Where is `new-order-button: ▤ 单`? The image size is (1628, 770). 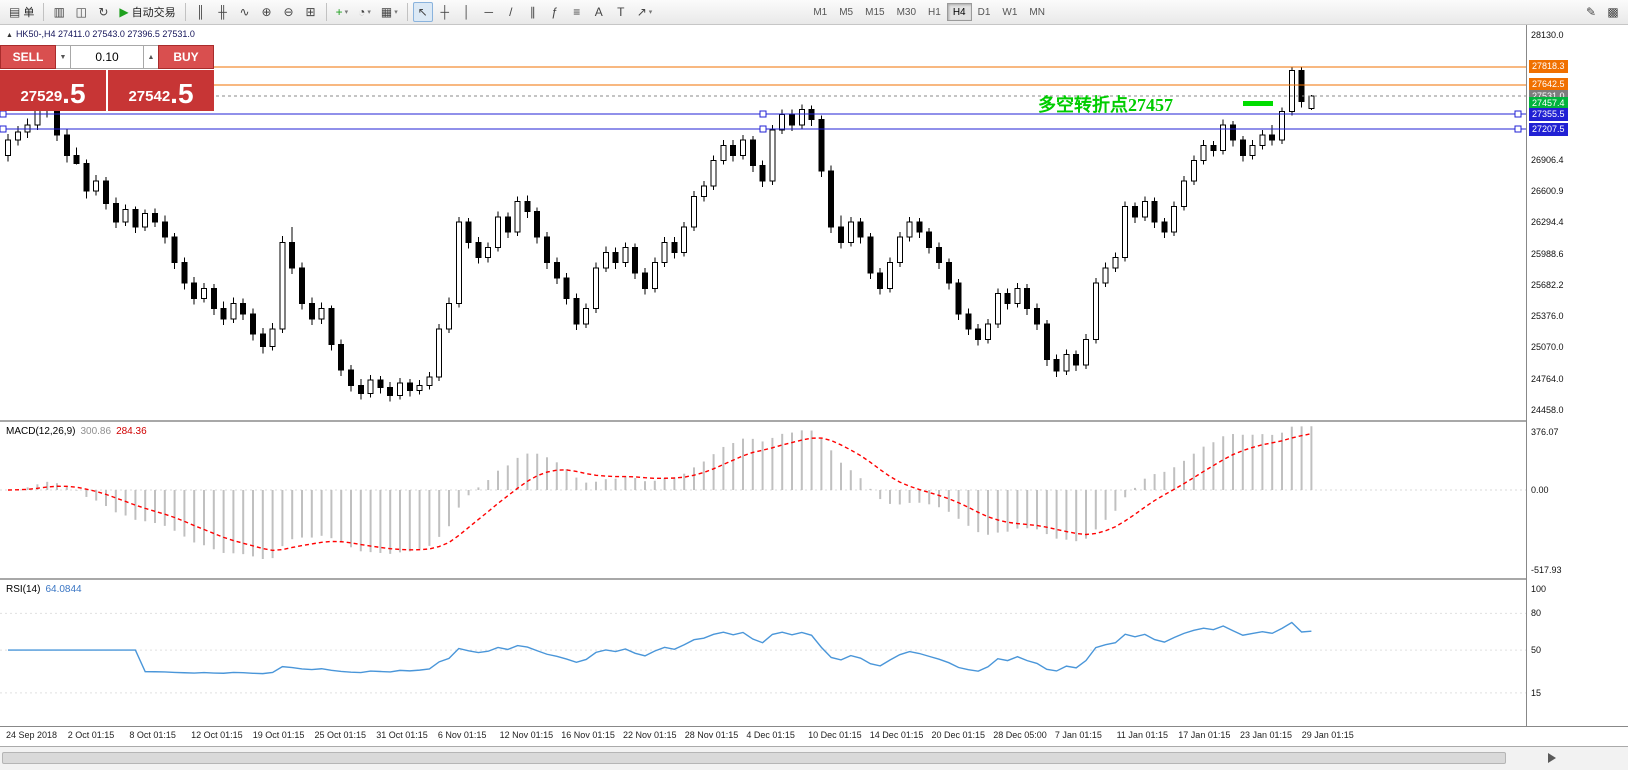 new-order-button: ▤ 单 is located at coordinates (21, 12).